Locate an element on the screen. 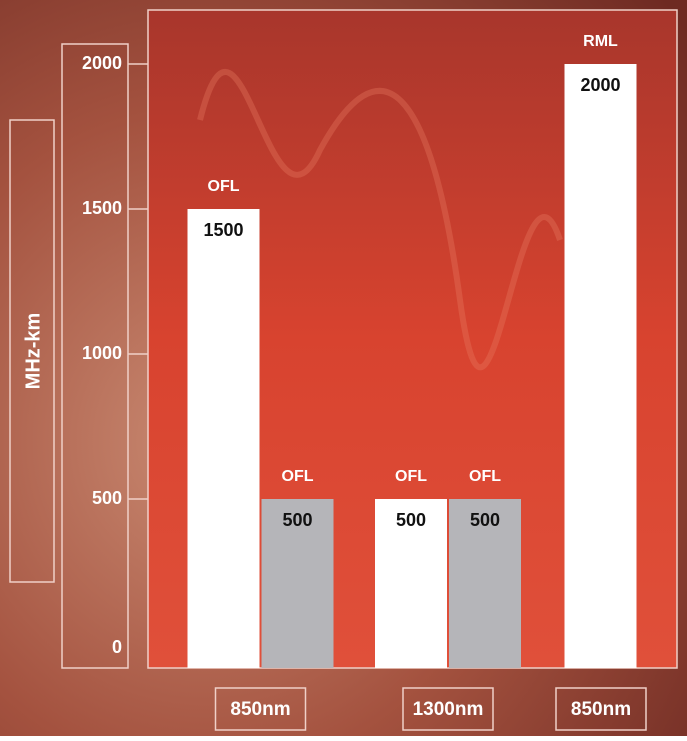 Image resolution: width=687 pixels, height=741 pixels. bar-annotation: RML is located at coordinates (600, 41).